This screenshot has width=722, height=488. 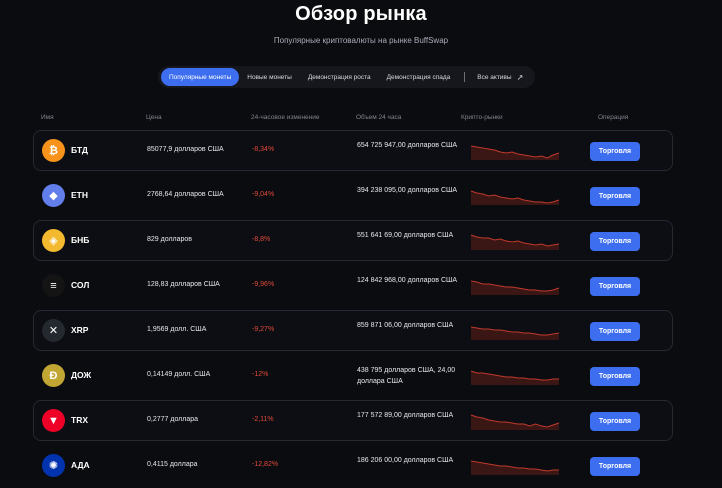 What do you see at coordinates (407, 280) in the screenshot?
I see `coin-volume: 124 842 968,00 долларов США` at bounding box center [407, 280].